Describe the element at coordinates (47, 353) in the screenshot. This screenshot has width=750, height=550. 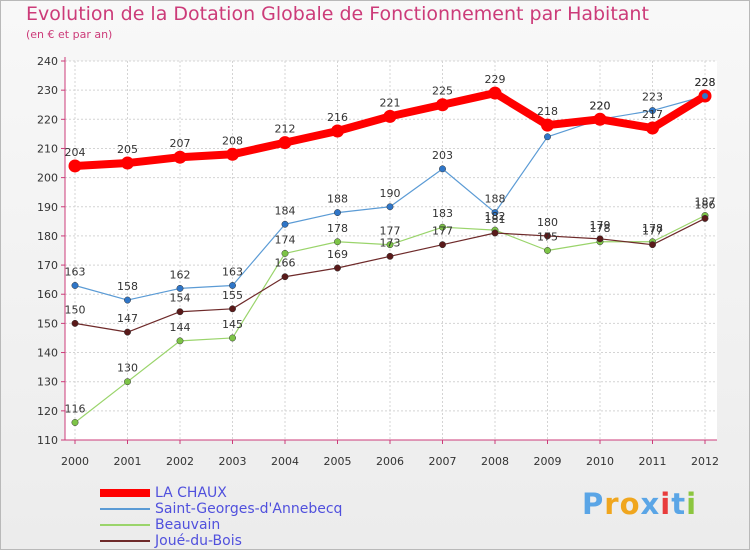
I see `y-tick-label: 140` at that location.